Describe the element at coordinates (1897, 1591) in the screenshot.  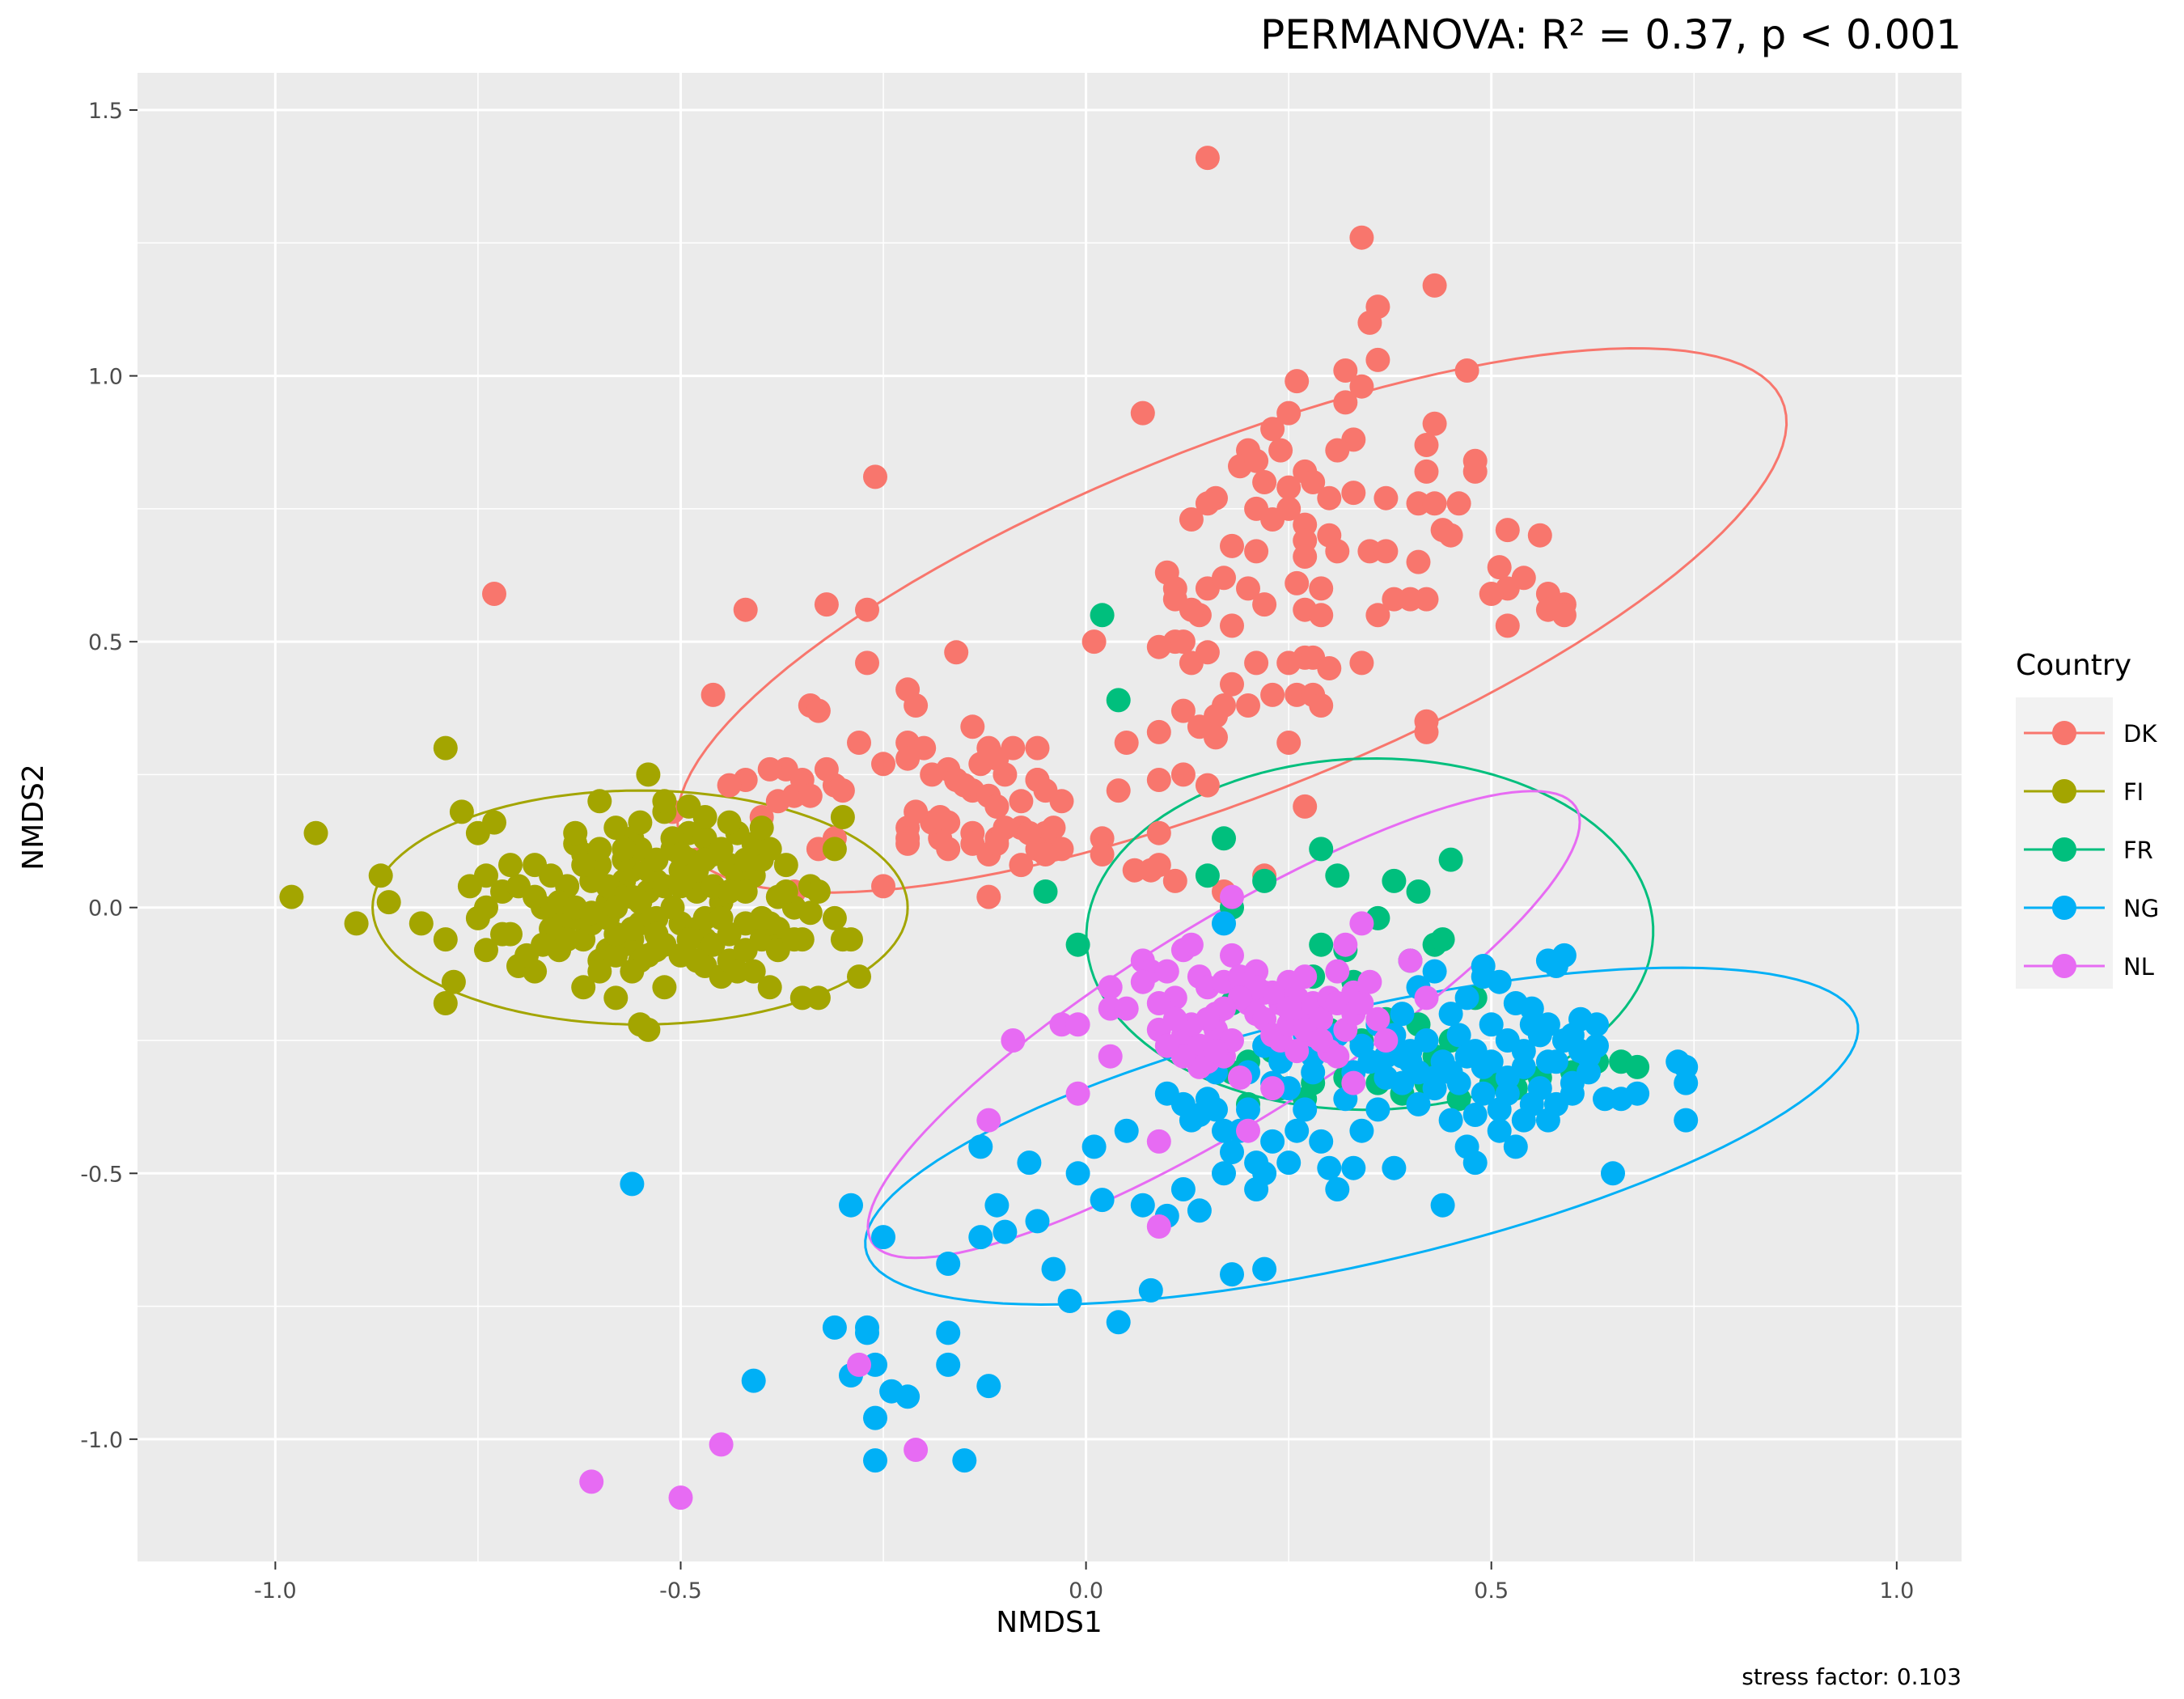
I see `x-tick-label: 1.0` at that location.